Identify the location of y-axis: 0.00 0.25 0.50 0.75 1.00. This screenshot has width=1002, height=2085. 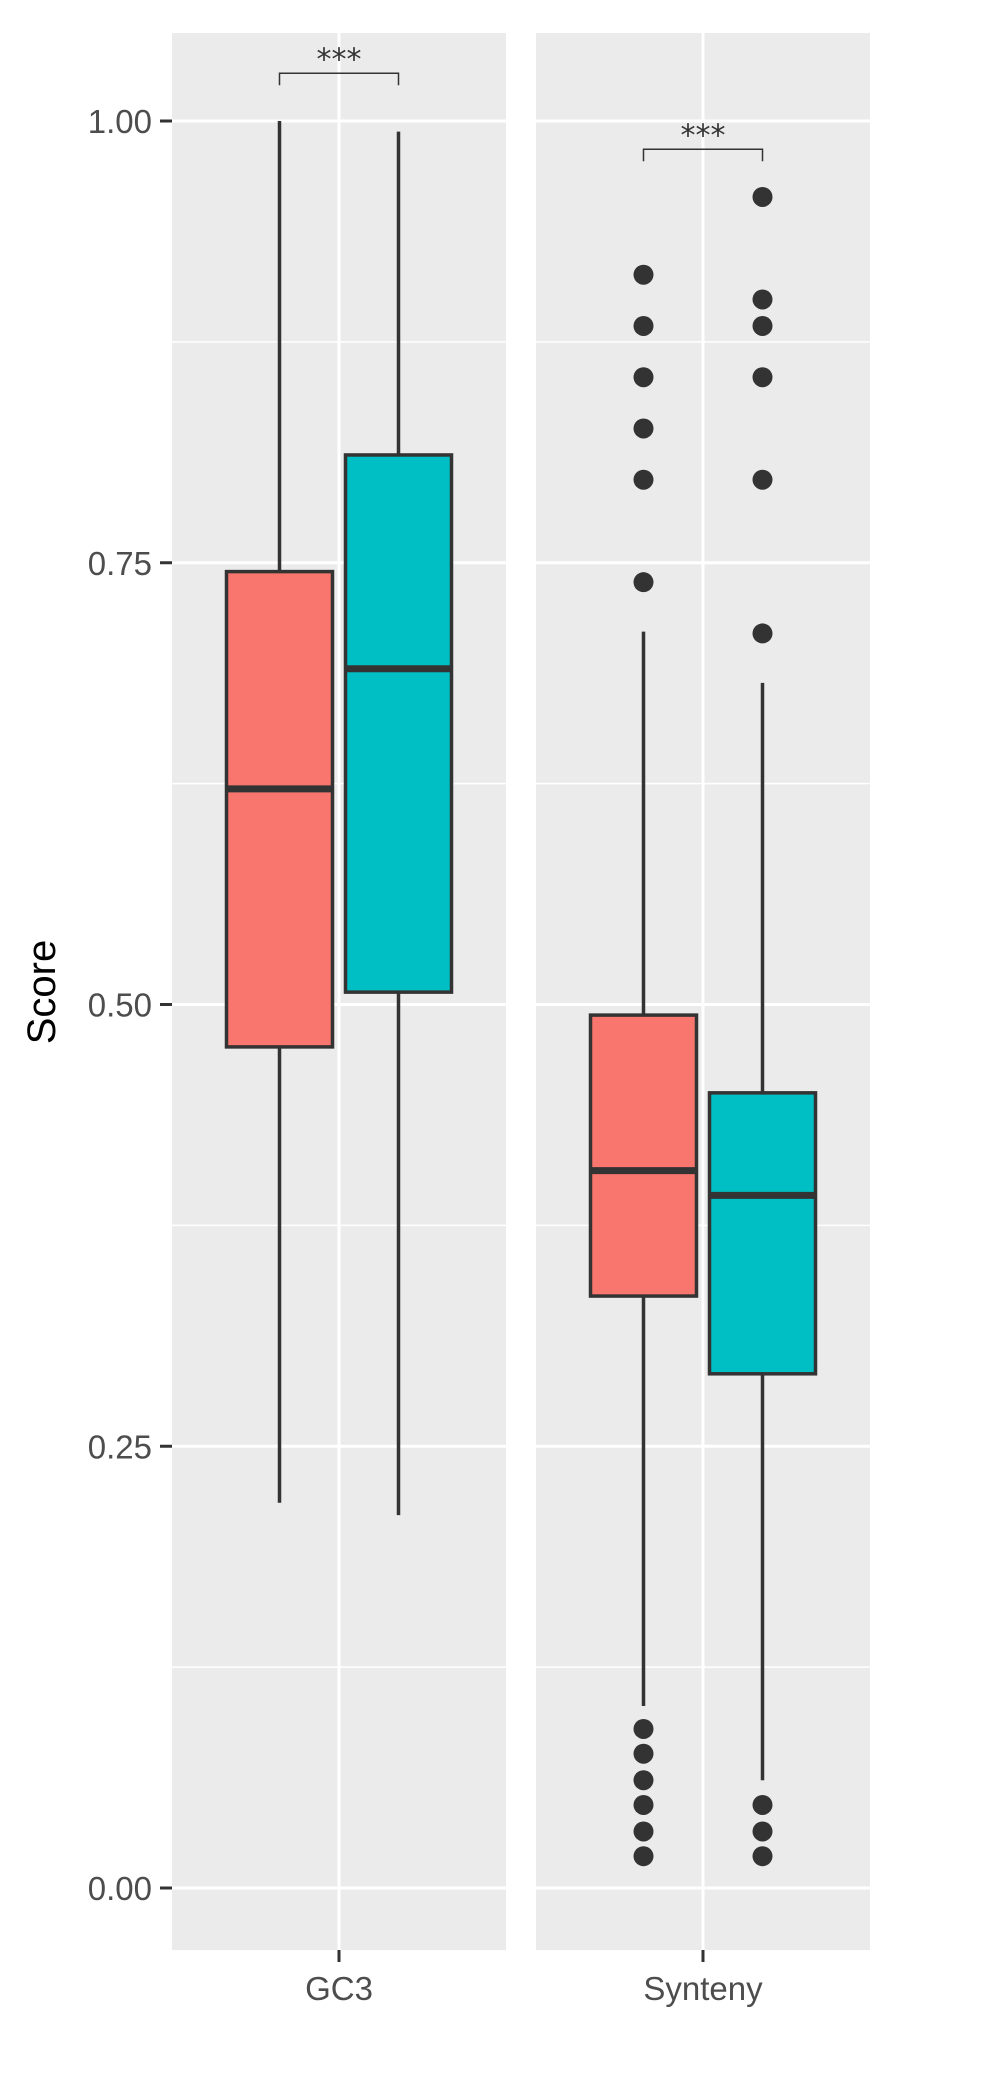
(130, 1005).